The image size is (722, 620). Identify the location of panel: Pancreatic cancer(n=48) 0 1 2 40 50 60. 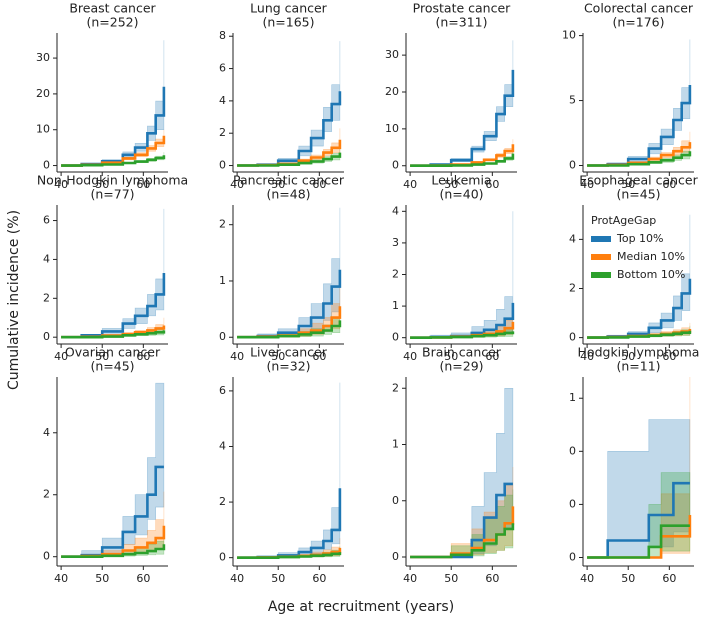
(282, 268).